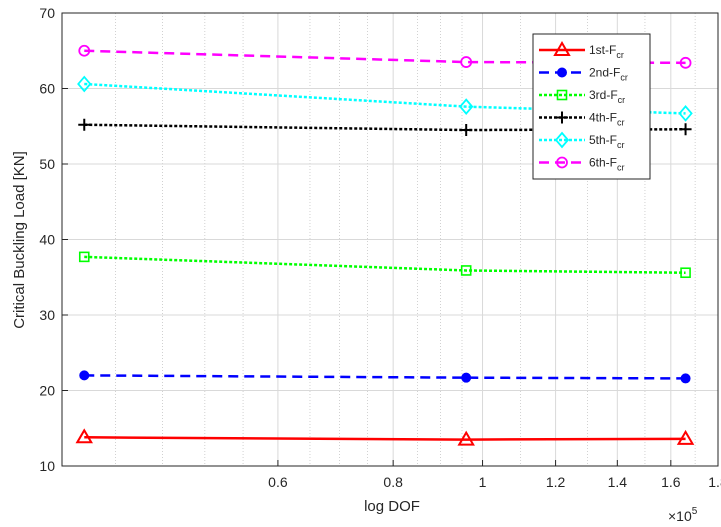  Describe the element at coordinates (47, 315) in the screenshot. I see `y-tick-label: 30` at that location.